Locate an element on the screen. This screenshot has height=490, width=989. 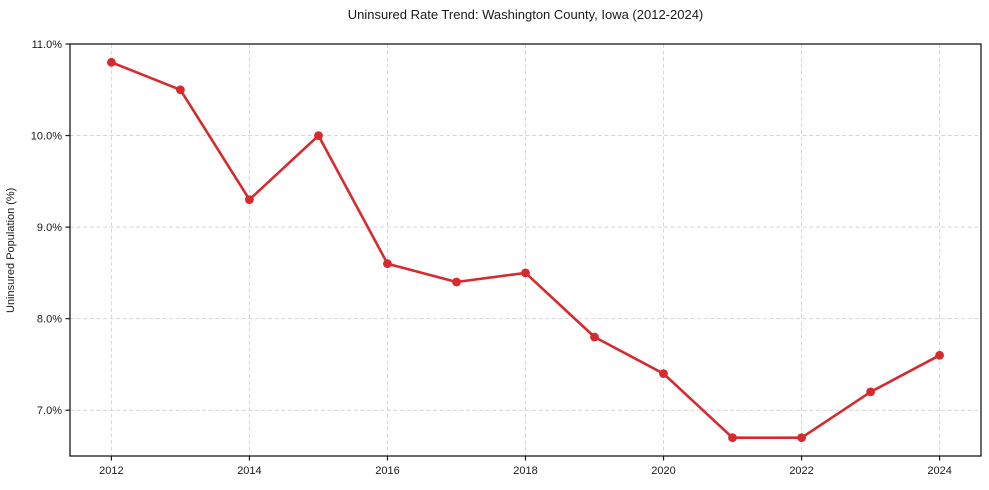
y-axis-tick-label: 7.0% is located at coordinates (49, 411).